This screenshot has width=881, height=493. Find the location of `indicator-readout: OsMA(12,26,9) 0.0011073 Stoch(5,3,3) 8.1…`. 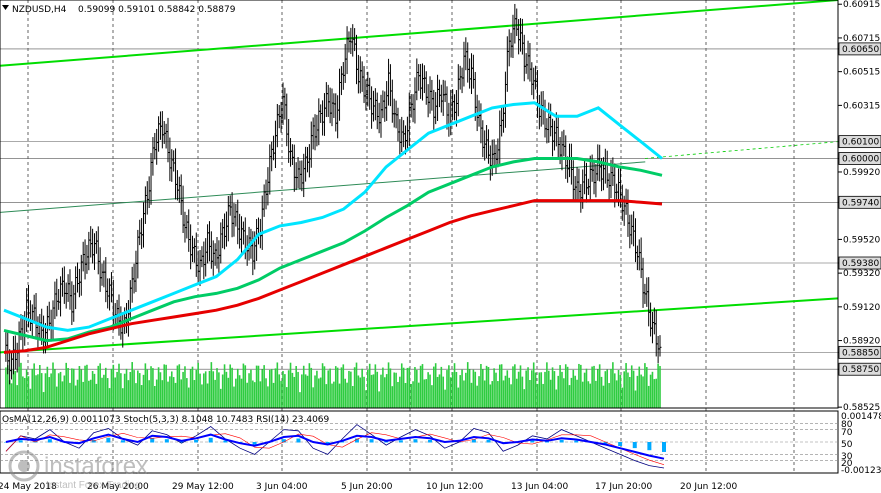

indicator-readout: OsMA(12,26,9) 0.0011073 Stoch(5,3,3) 8.1… is located at coordinates (166, 420).